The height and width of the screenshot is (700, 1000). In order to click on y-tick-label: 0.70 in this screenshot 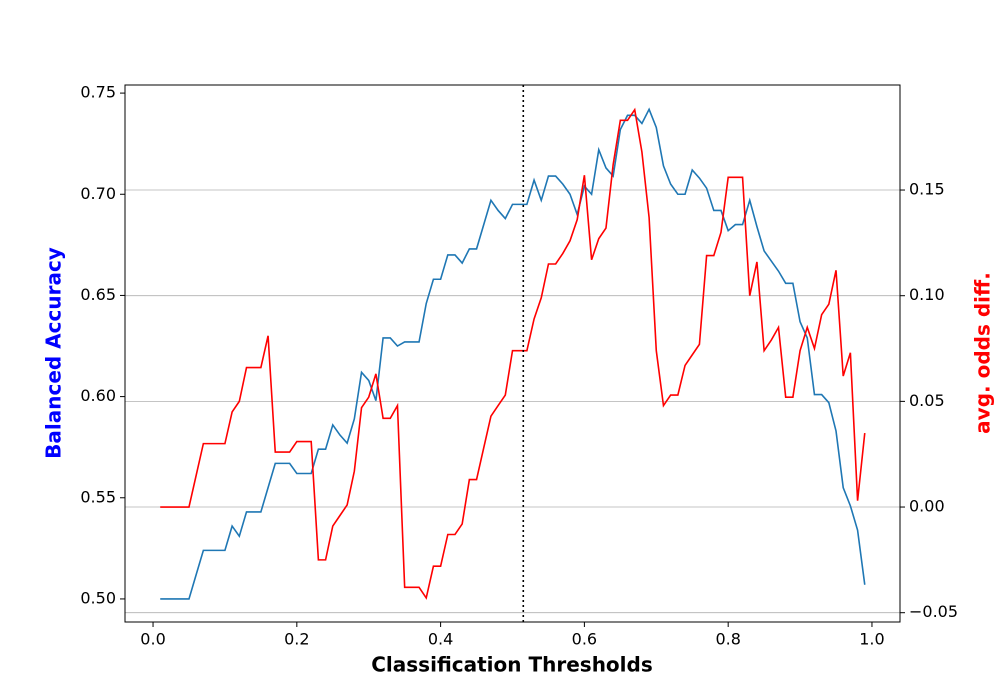, I will do `click(98, 193)`.